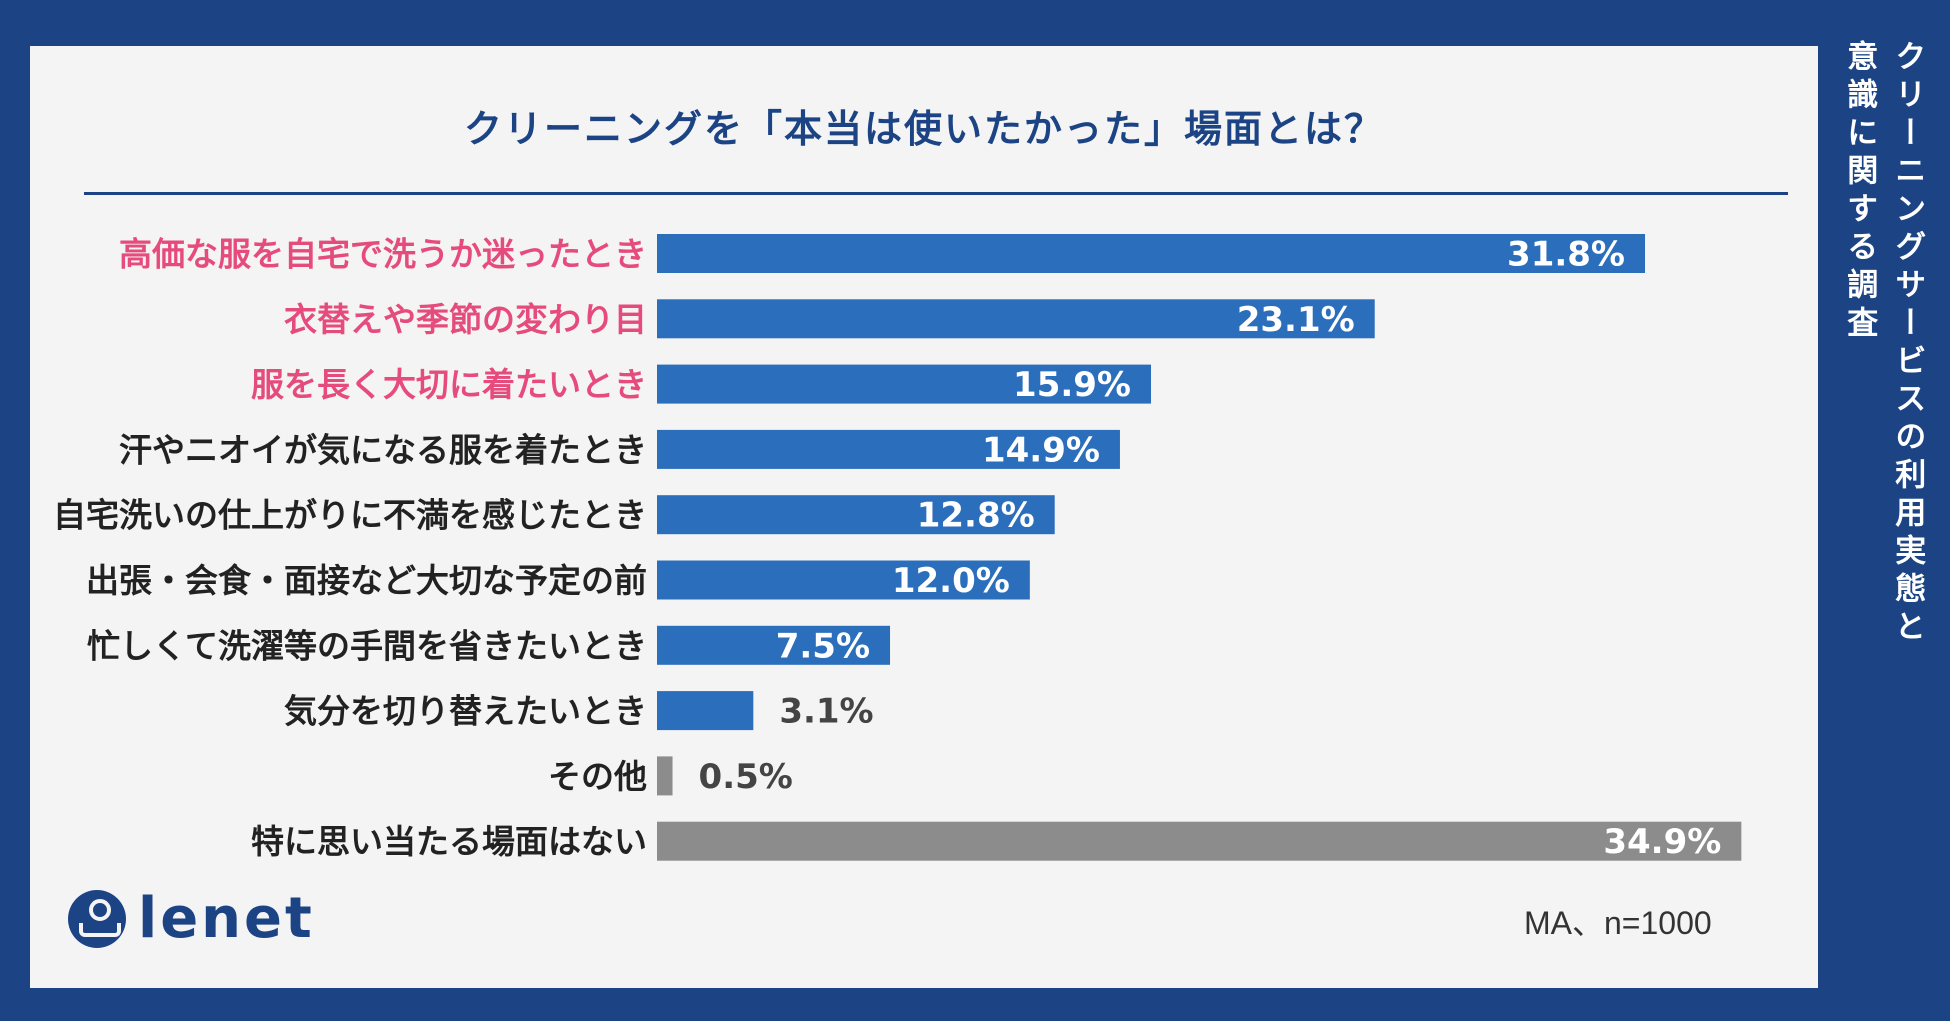 This screenshot has width=1950, height=1021. What do you see at coordinates (350, 515) in the screenshot?
I see `category-label: 自宅洗いの仕上がりに不満を感じたとき` at bounding box center [350, 515].